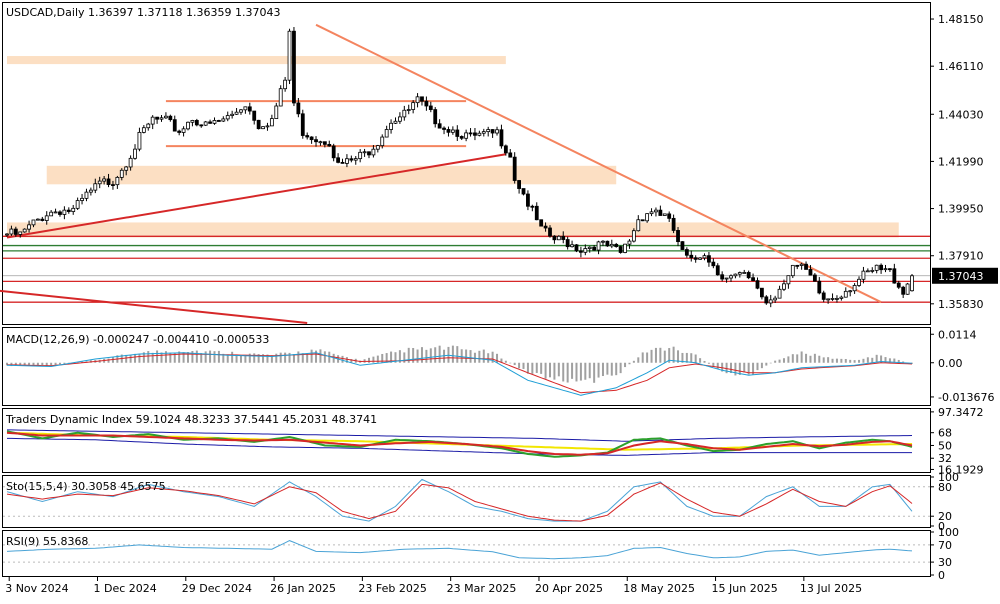 This screenshot has height=604, width=1000. What do you see at coordinates (945, 458) in the screenshot?
I see `tdi-tick-label: 32` at bounding box center [945, 458].